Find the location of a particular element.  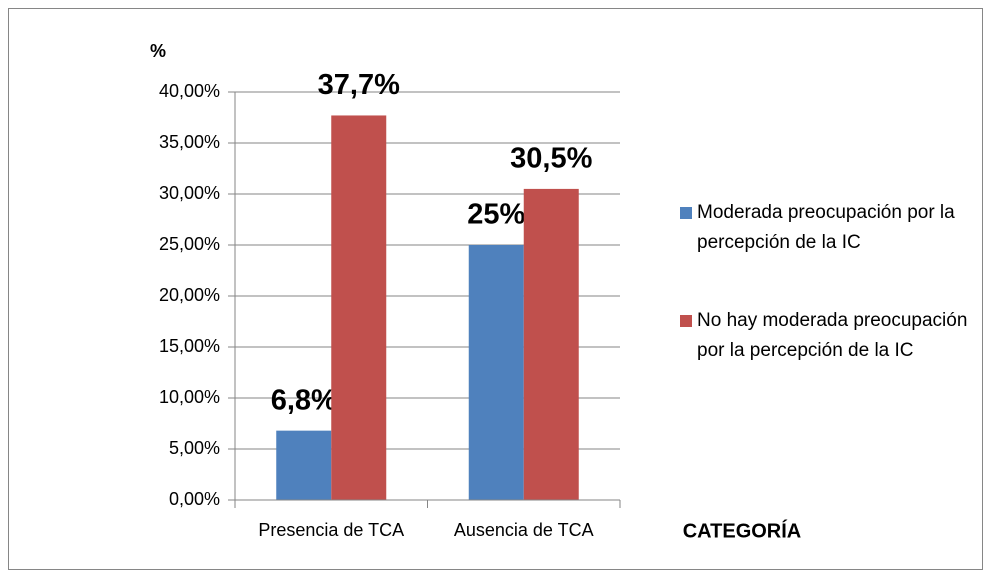

y-axis-label: % is located at coordinates (158, 51).